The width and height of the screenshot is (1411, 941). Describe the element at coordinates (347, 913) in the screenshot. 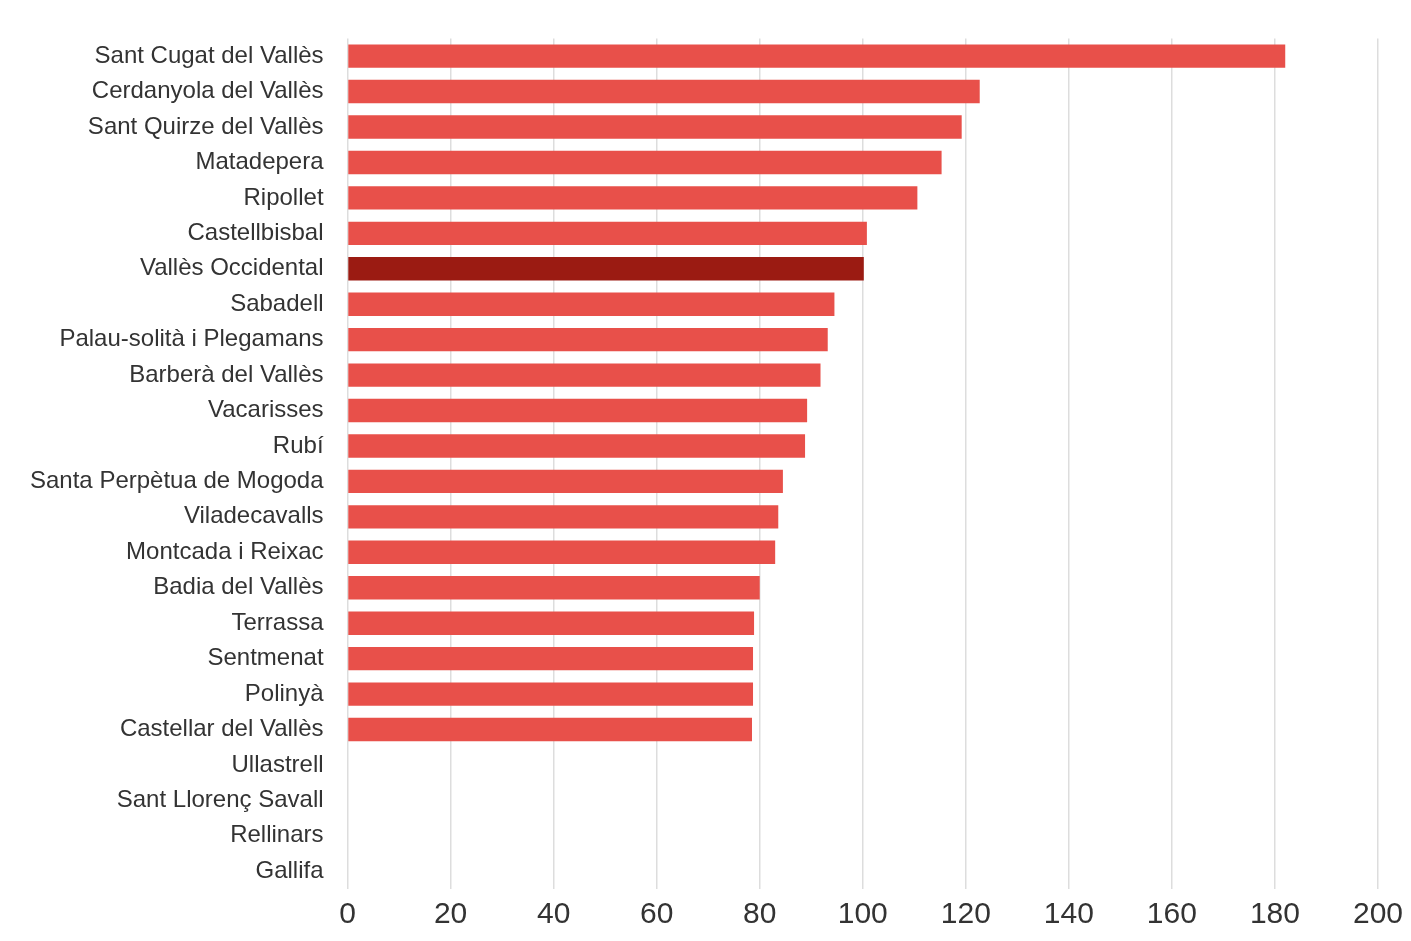

I see `x-tick-label: 0` at that location.